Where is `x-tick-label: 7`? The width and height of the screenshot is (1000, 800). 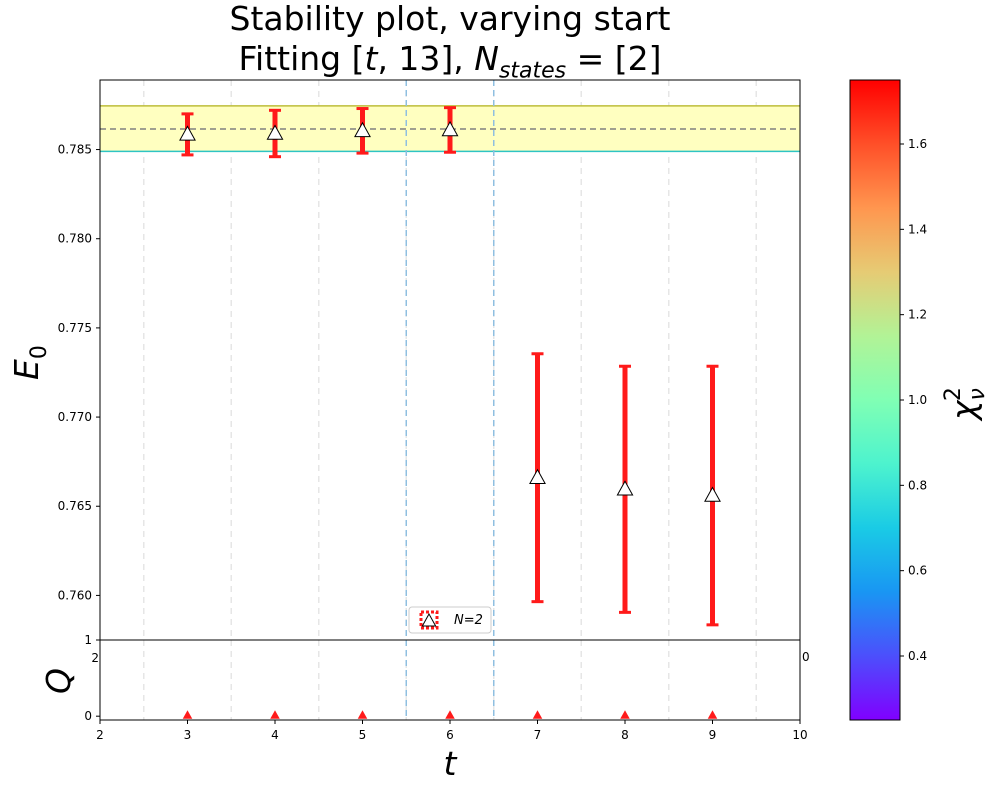 x-tick-label: 7 is located at coordinates (538, 735).